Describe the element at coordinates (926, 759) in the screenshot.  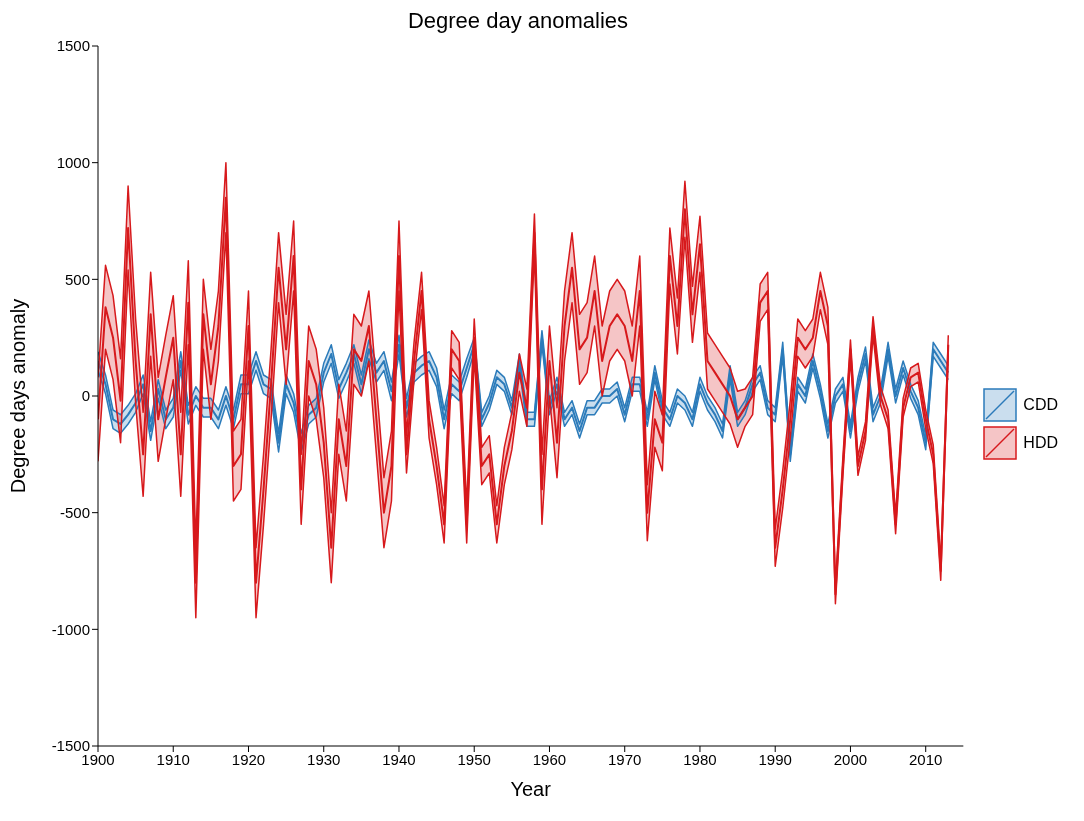
I see `x-tick-label: 2010` at that location.